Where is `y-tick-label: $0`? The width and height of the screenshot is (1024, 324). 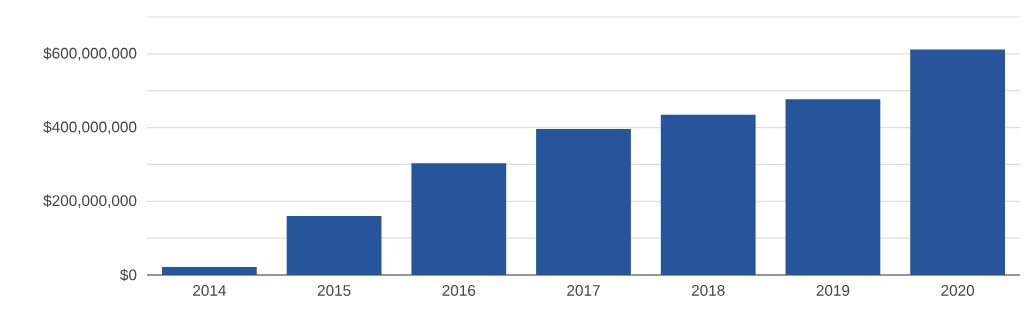
y-tick-label: $0 is located at coordinates (128, 275).